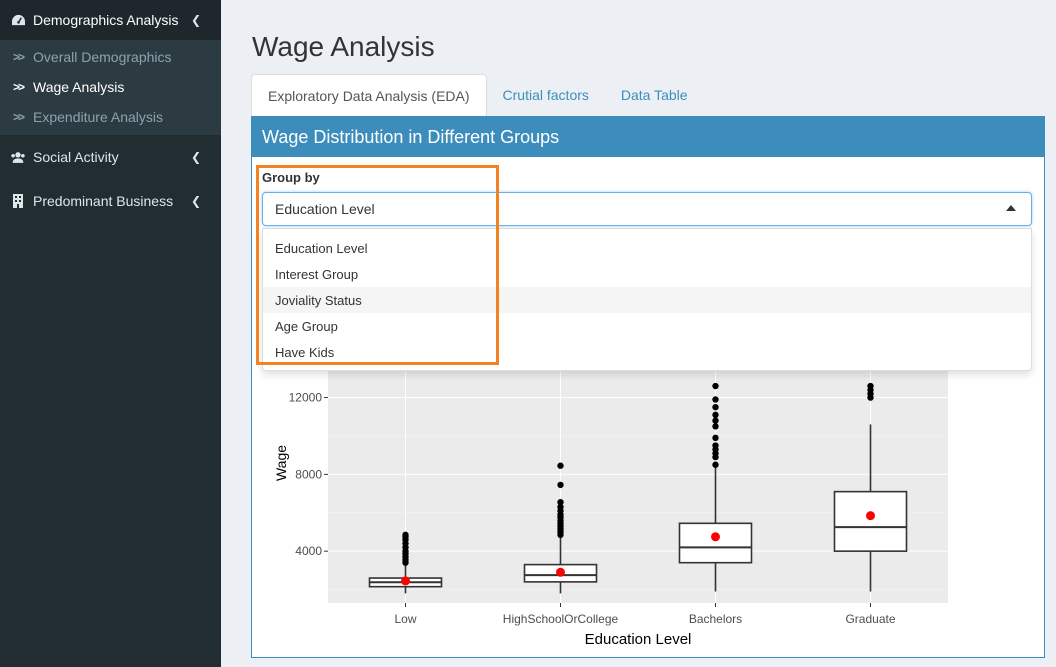 This screenshot has height=667, width=1056. Describe the element at coordinates (317, 274) in the screenshot. I see `dropdown-option-interest-group: Interest Group` at that location.